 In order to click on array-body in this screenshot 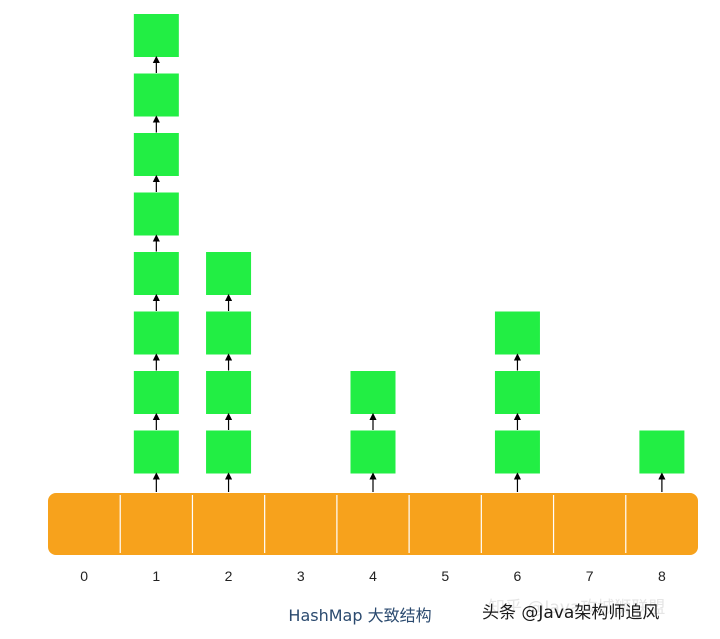, I will do `click(373, 524)`.